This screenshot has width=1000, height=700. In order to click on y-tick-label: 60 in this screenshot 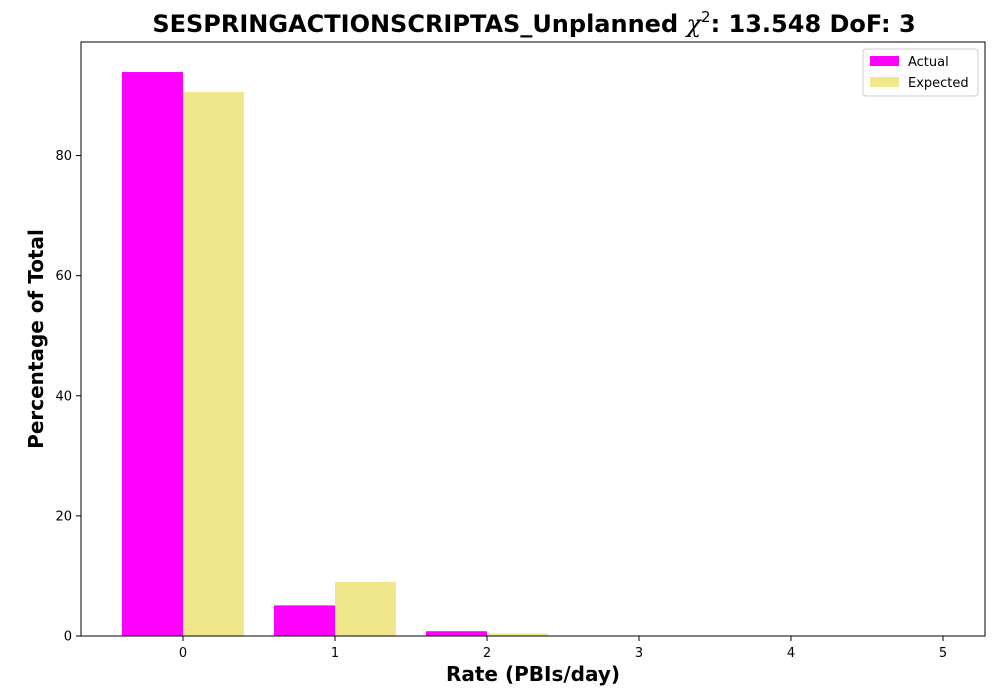, I will do `click(63, 276)`.